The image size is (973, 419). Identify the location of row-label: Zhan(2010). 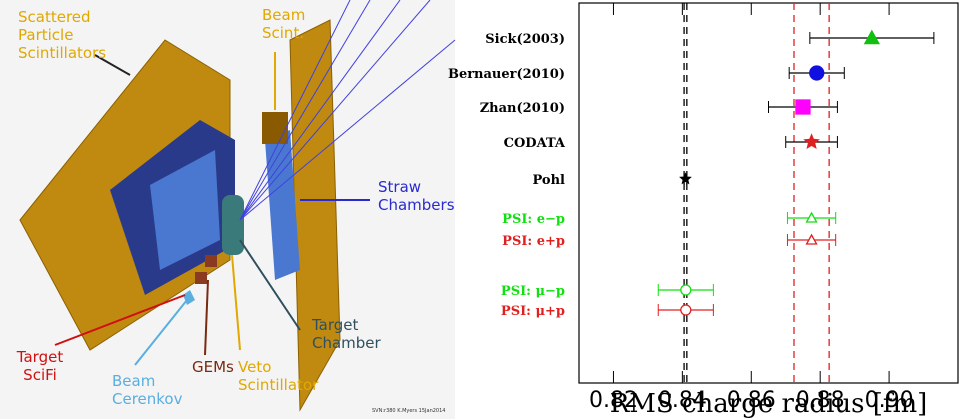
(522, 108).